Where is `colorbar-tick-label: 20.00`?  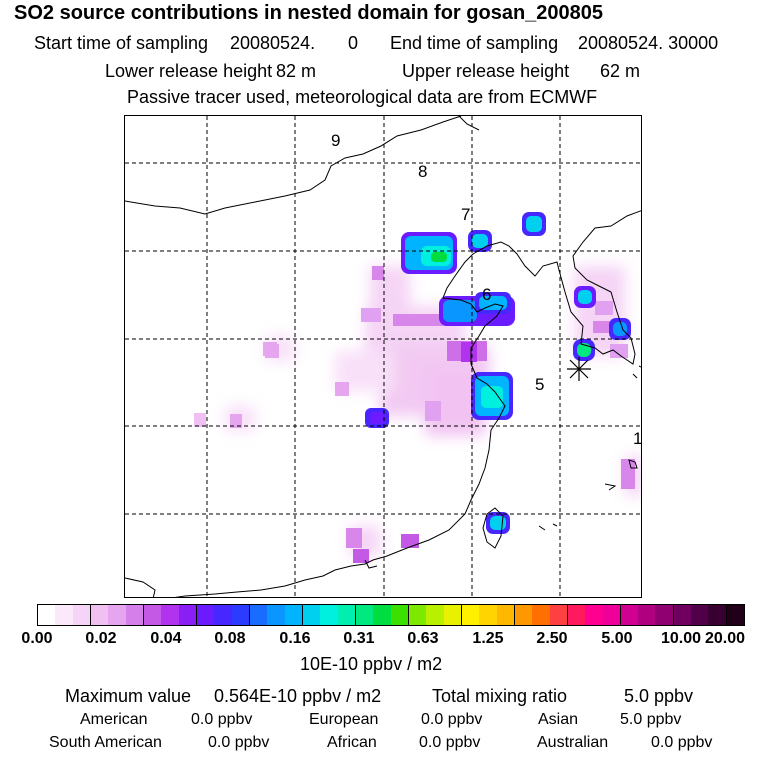 colorbar-tick-label: 20.00 is located at coordinates (725, 638).